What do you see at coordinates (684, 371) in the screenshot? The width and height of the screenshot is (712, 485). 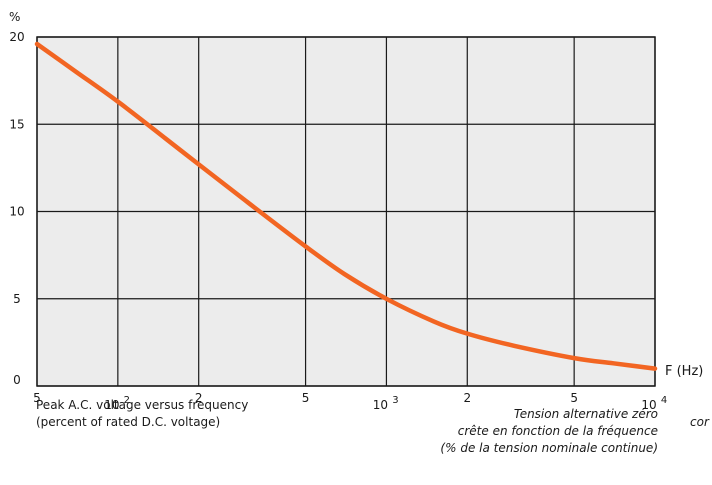 I see `x-axis-label: F (Hz)` at bounding box center [684, 371].